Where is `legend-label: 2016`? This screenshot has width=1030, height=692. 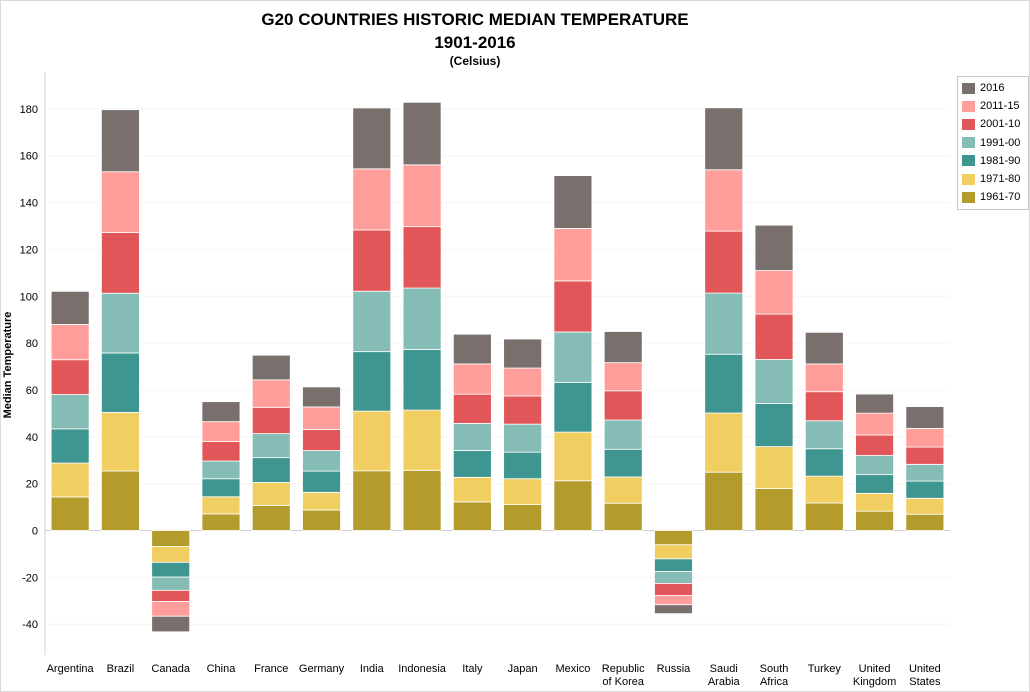 legend-label: 2016 is located at coordinates (992, 88).